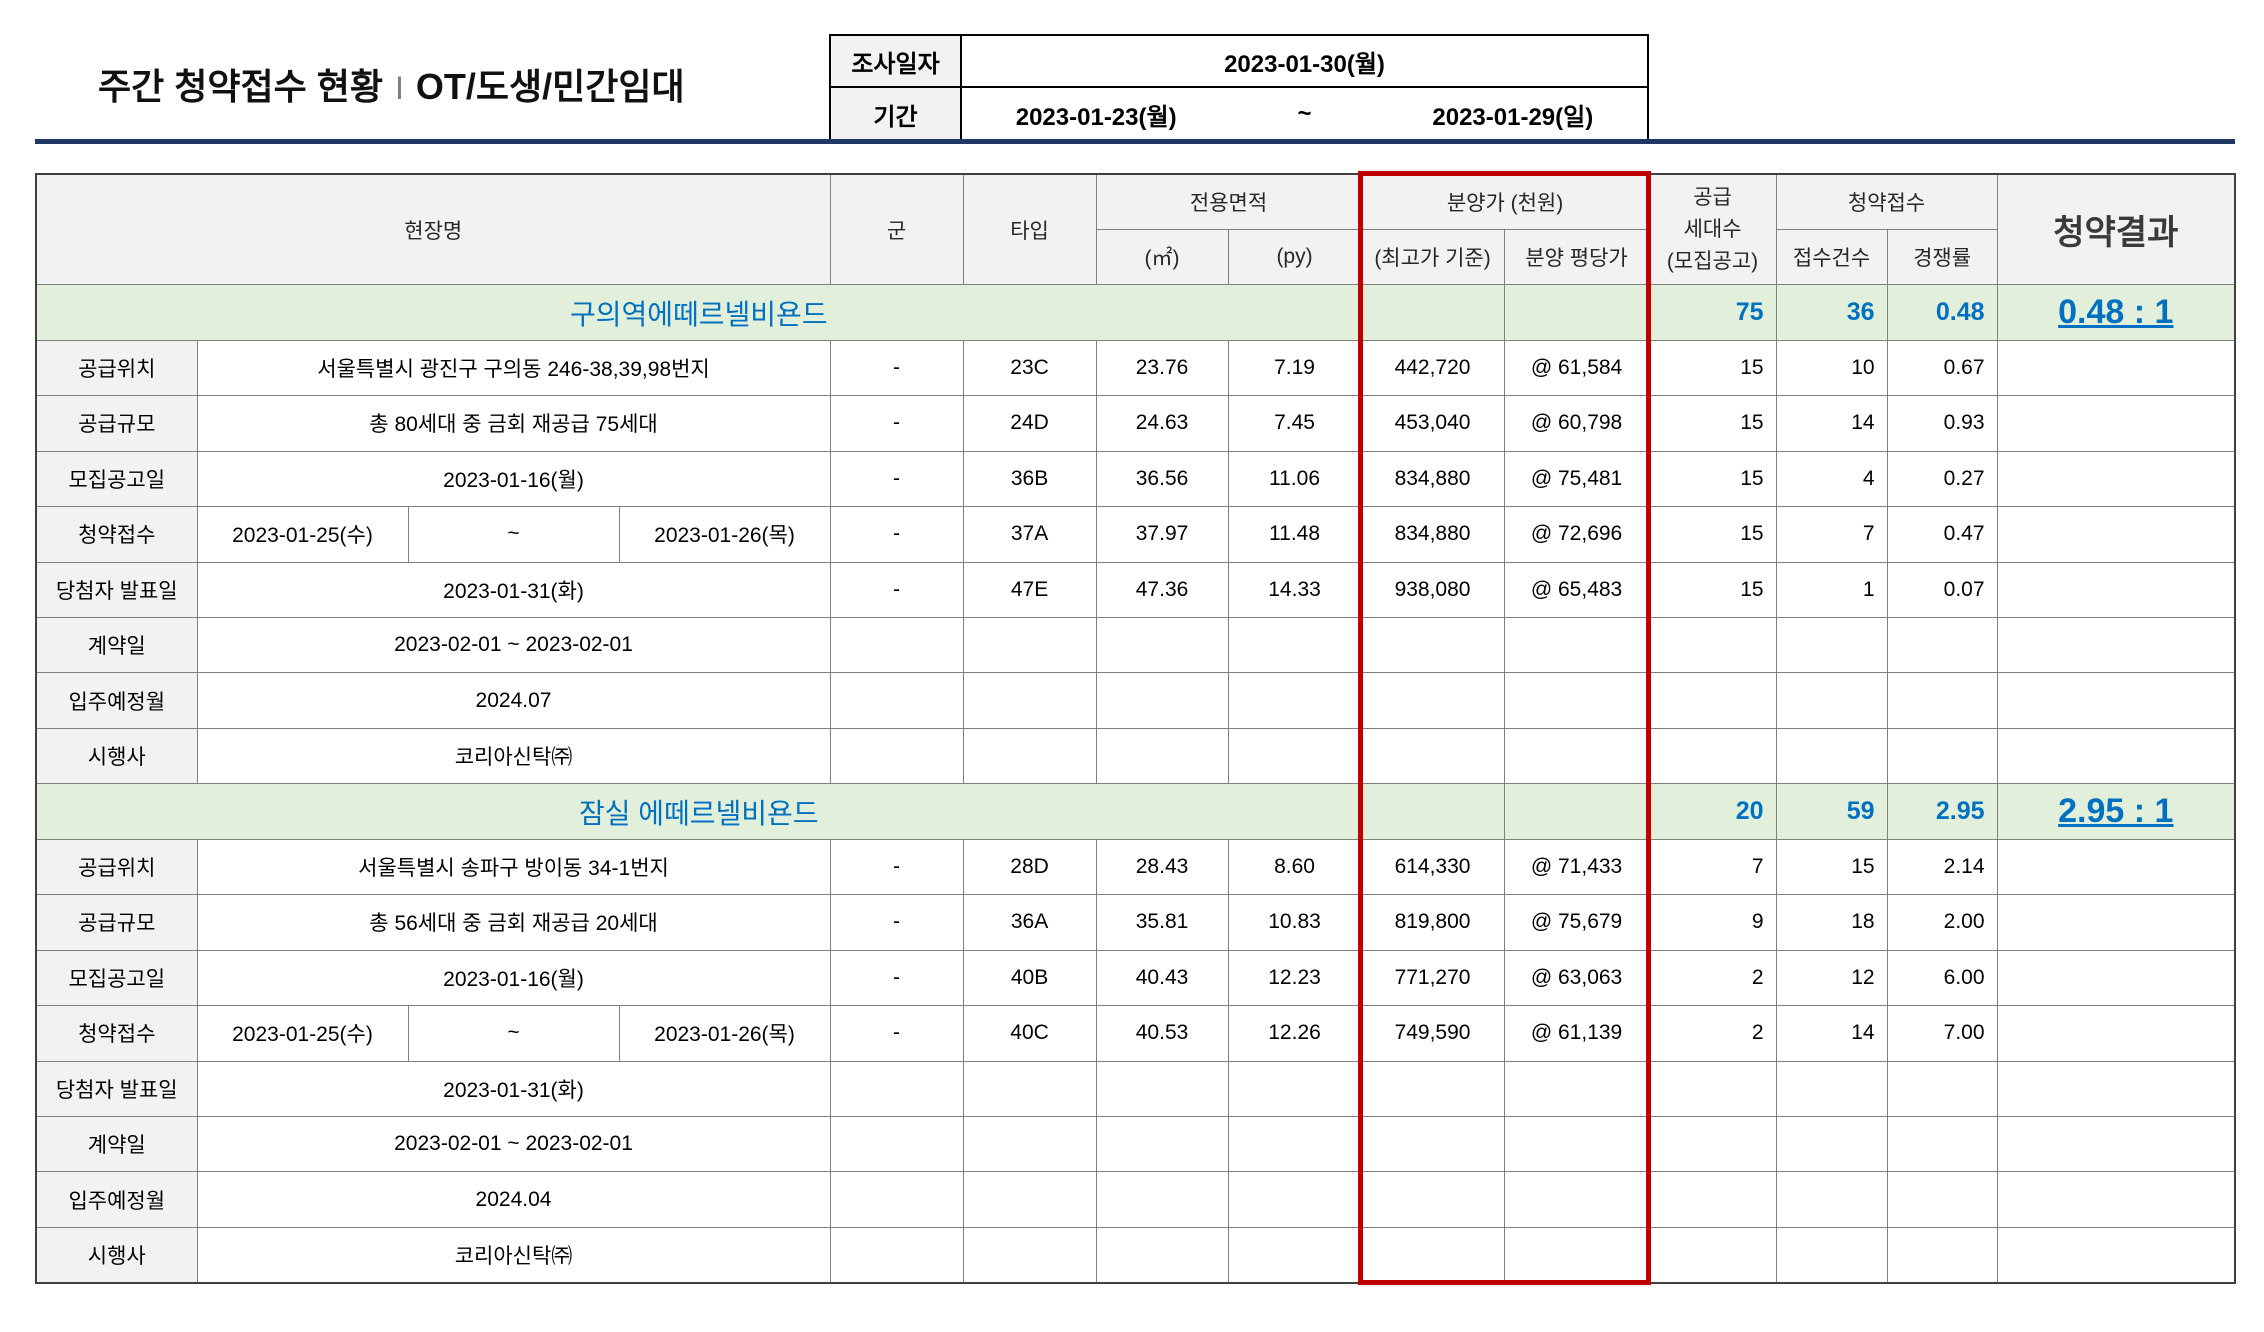 The height and width of the screenshot is (1332, 2264). What do you see at coordinates (1712, 811) in the screenshot?
I see `project-total-supply: 20` at bounding box center [1712, 811].